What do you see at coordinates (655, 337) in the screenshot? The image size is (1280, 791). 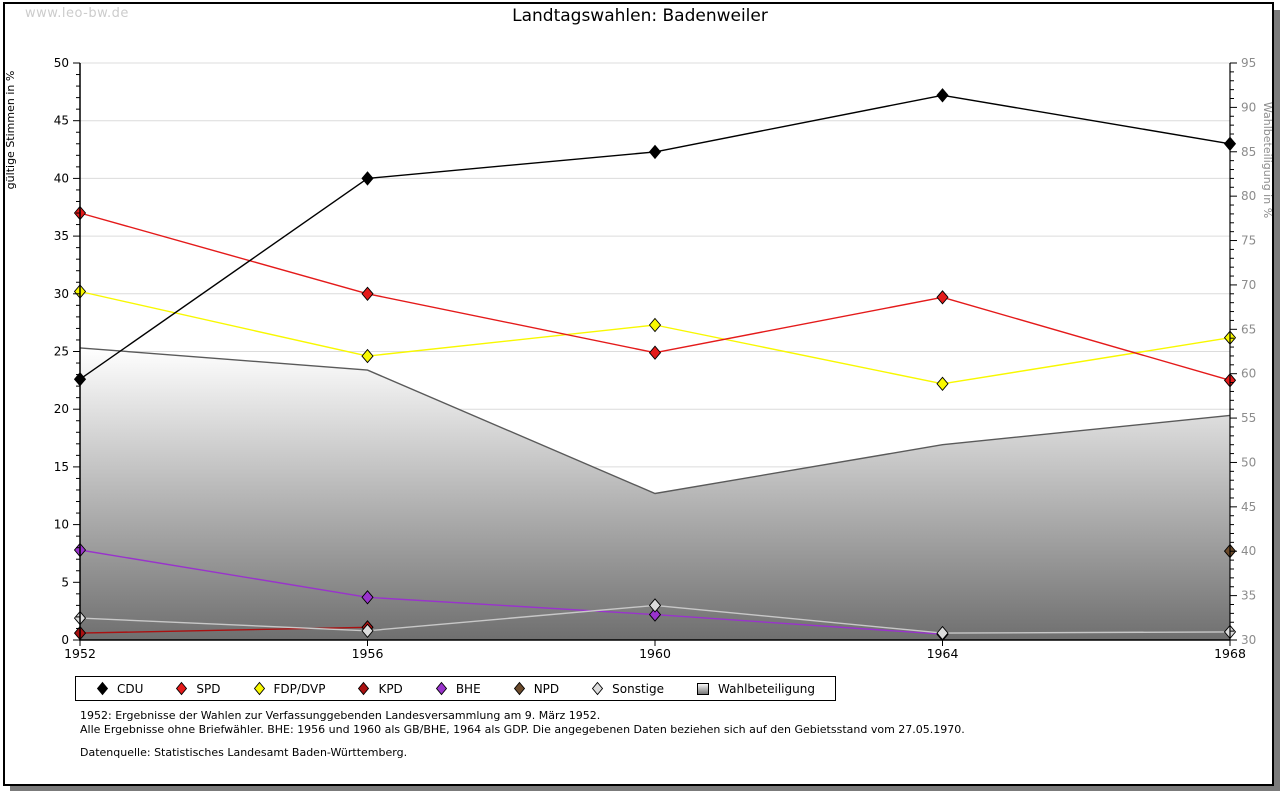 I see `series-fdp-dvp` at bounding box center [655, 337].